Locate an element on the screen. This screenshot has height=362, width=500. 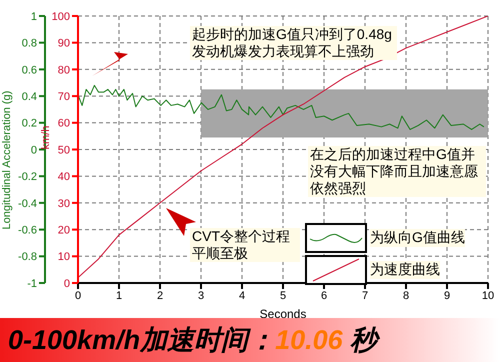
annotation: 起步时的加速G值只冲到了0.48g发动机爆发力表现算不上强劲 is located at coordinates (293, 43).